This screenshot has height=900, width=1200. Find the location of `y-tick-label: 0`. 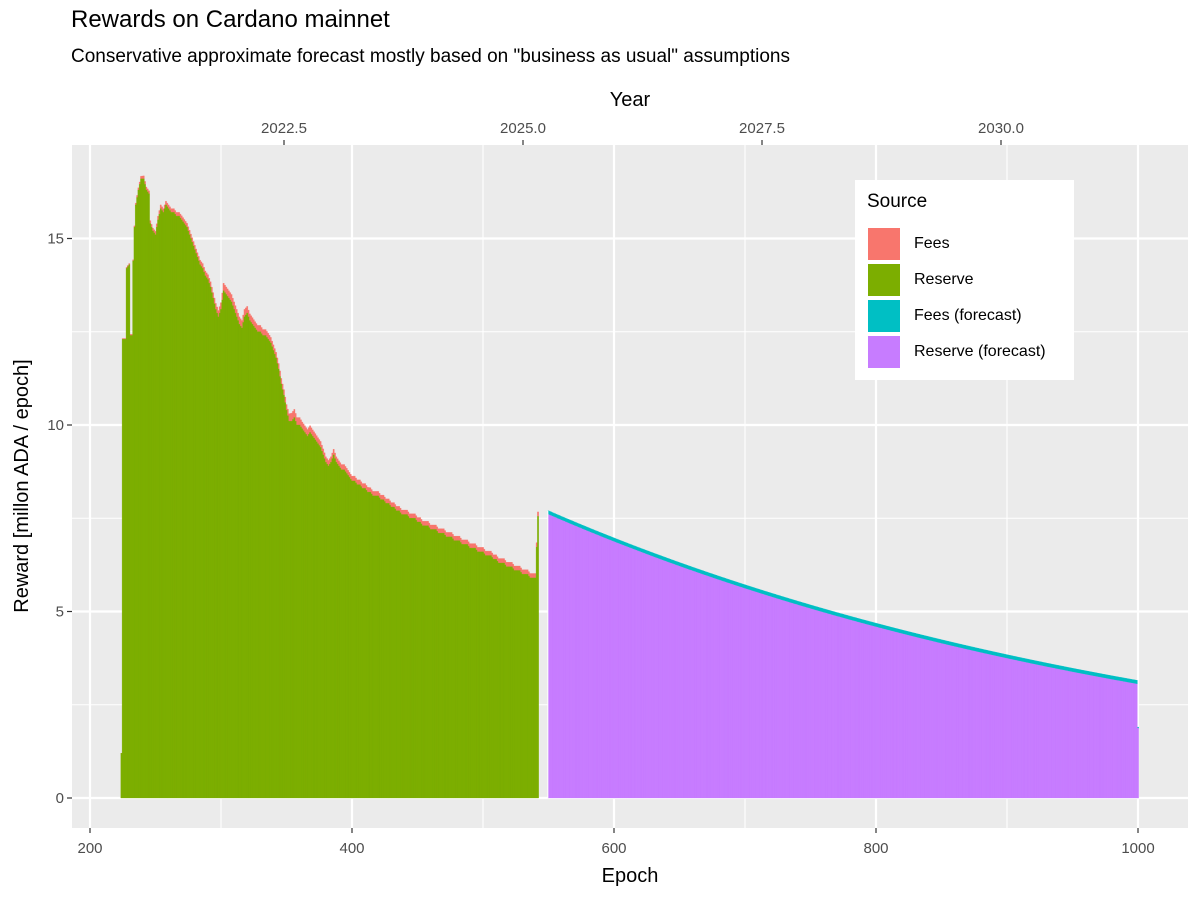

y-tick-label: 0 is located at coordinates (60, 798).